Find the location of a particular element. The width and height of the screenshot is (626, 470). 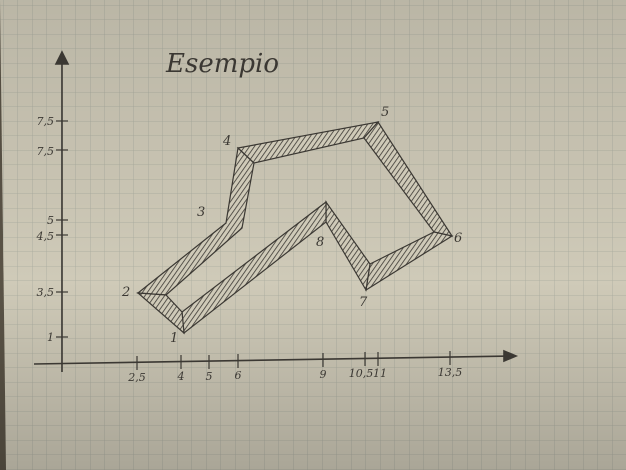

x-tick-label: 5 is located at coordinates (209, 376).